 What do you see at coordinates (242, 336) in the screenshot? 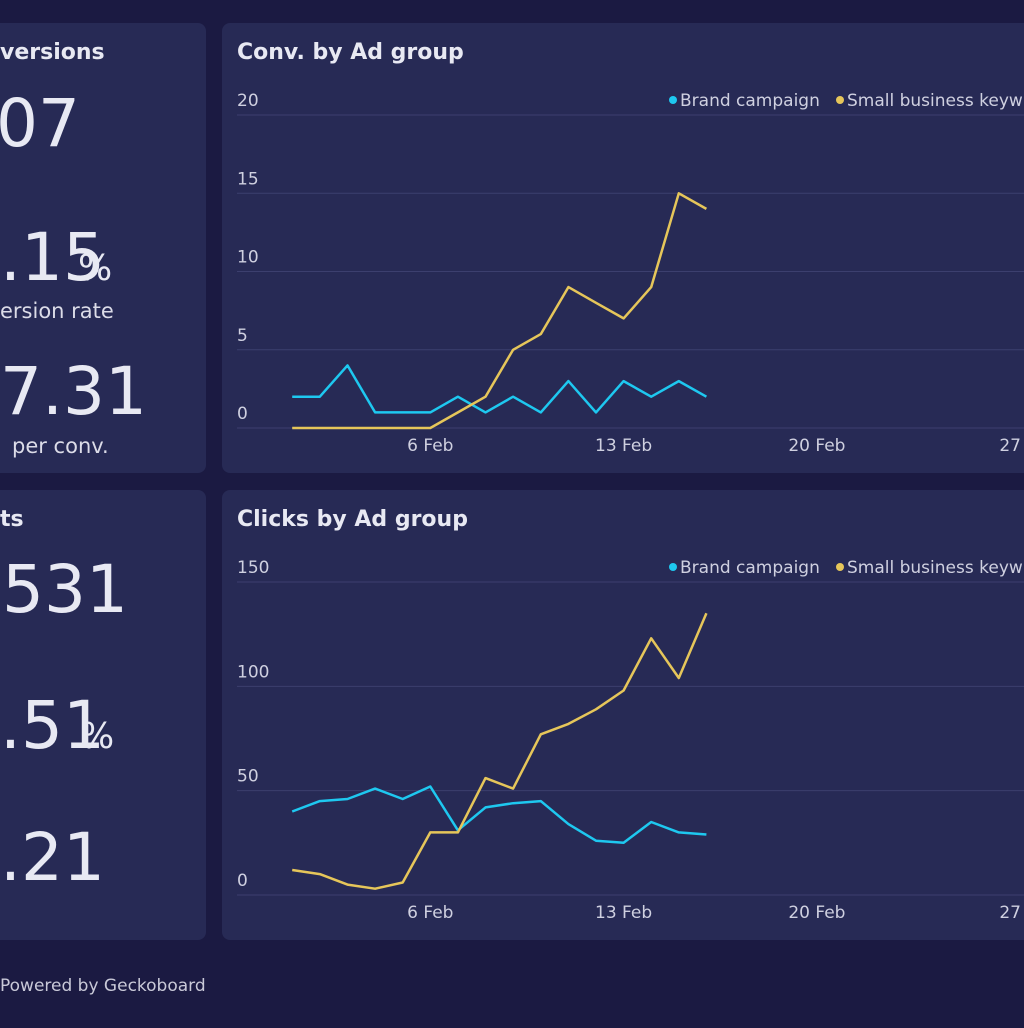
I see `y-tick-label: 5` at bounding box center [242, 336].